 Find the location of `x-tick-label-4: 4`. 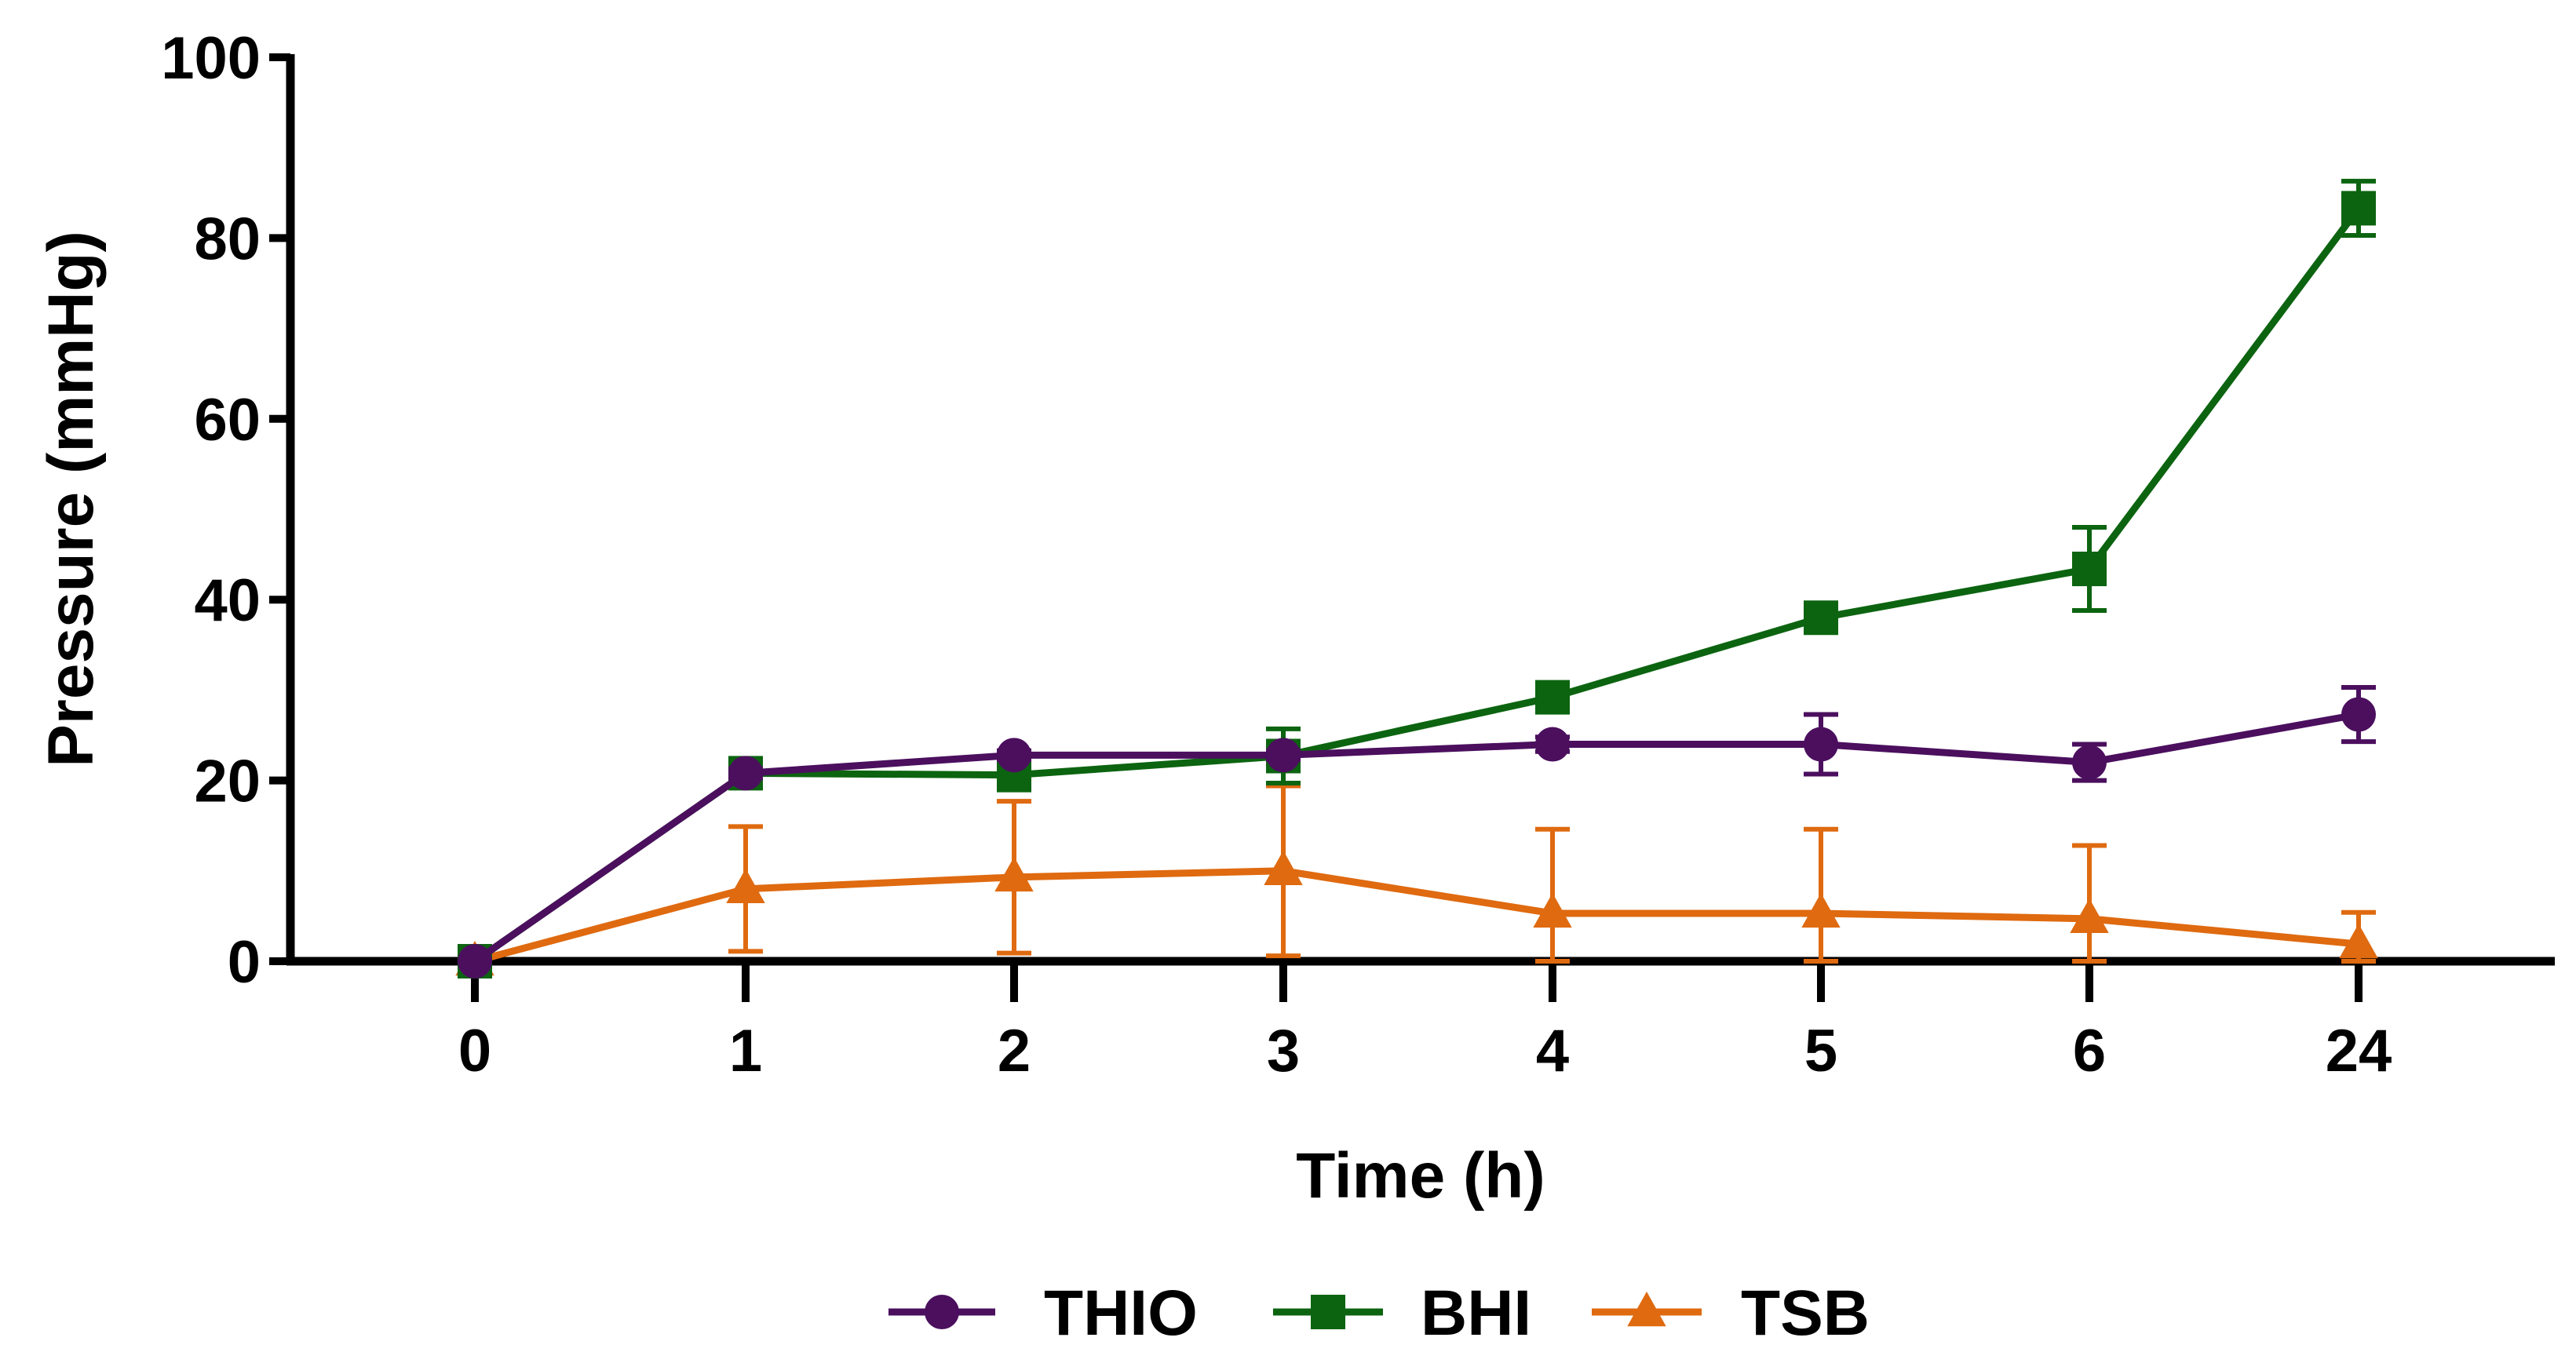

x-tick-label-4: 4 is located at coordinates (1552, 1051).